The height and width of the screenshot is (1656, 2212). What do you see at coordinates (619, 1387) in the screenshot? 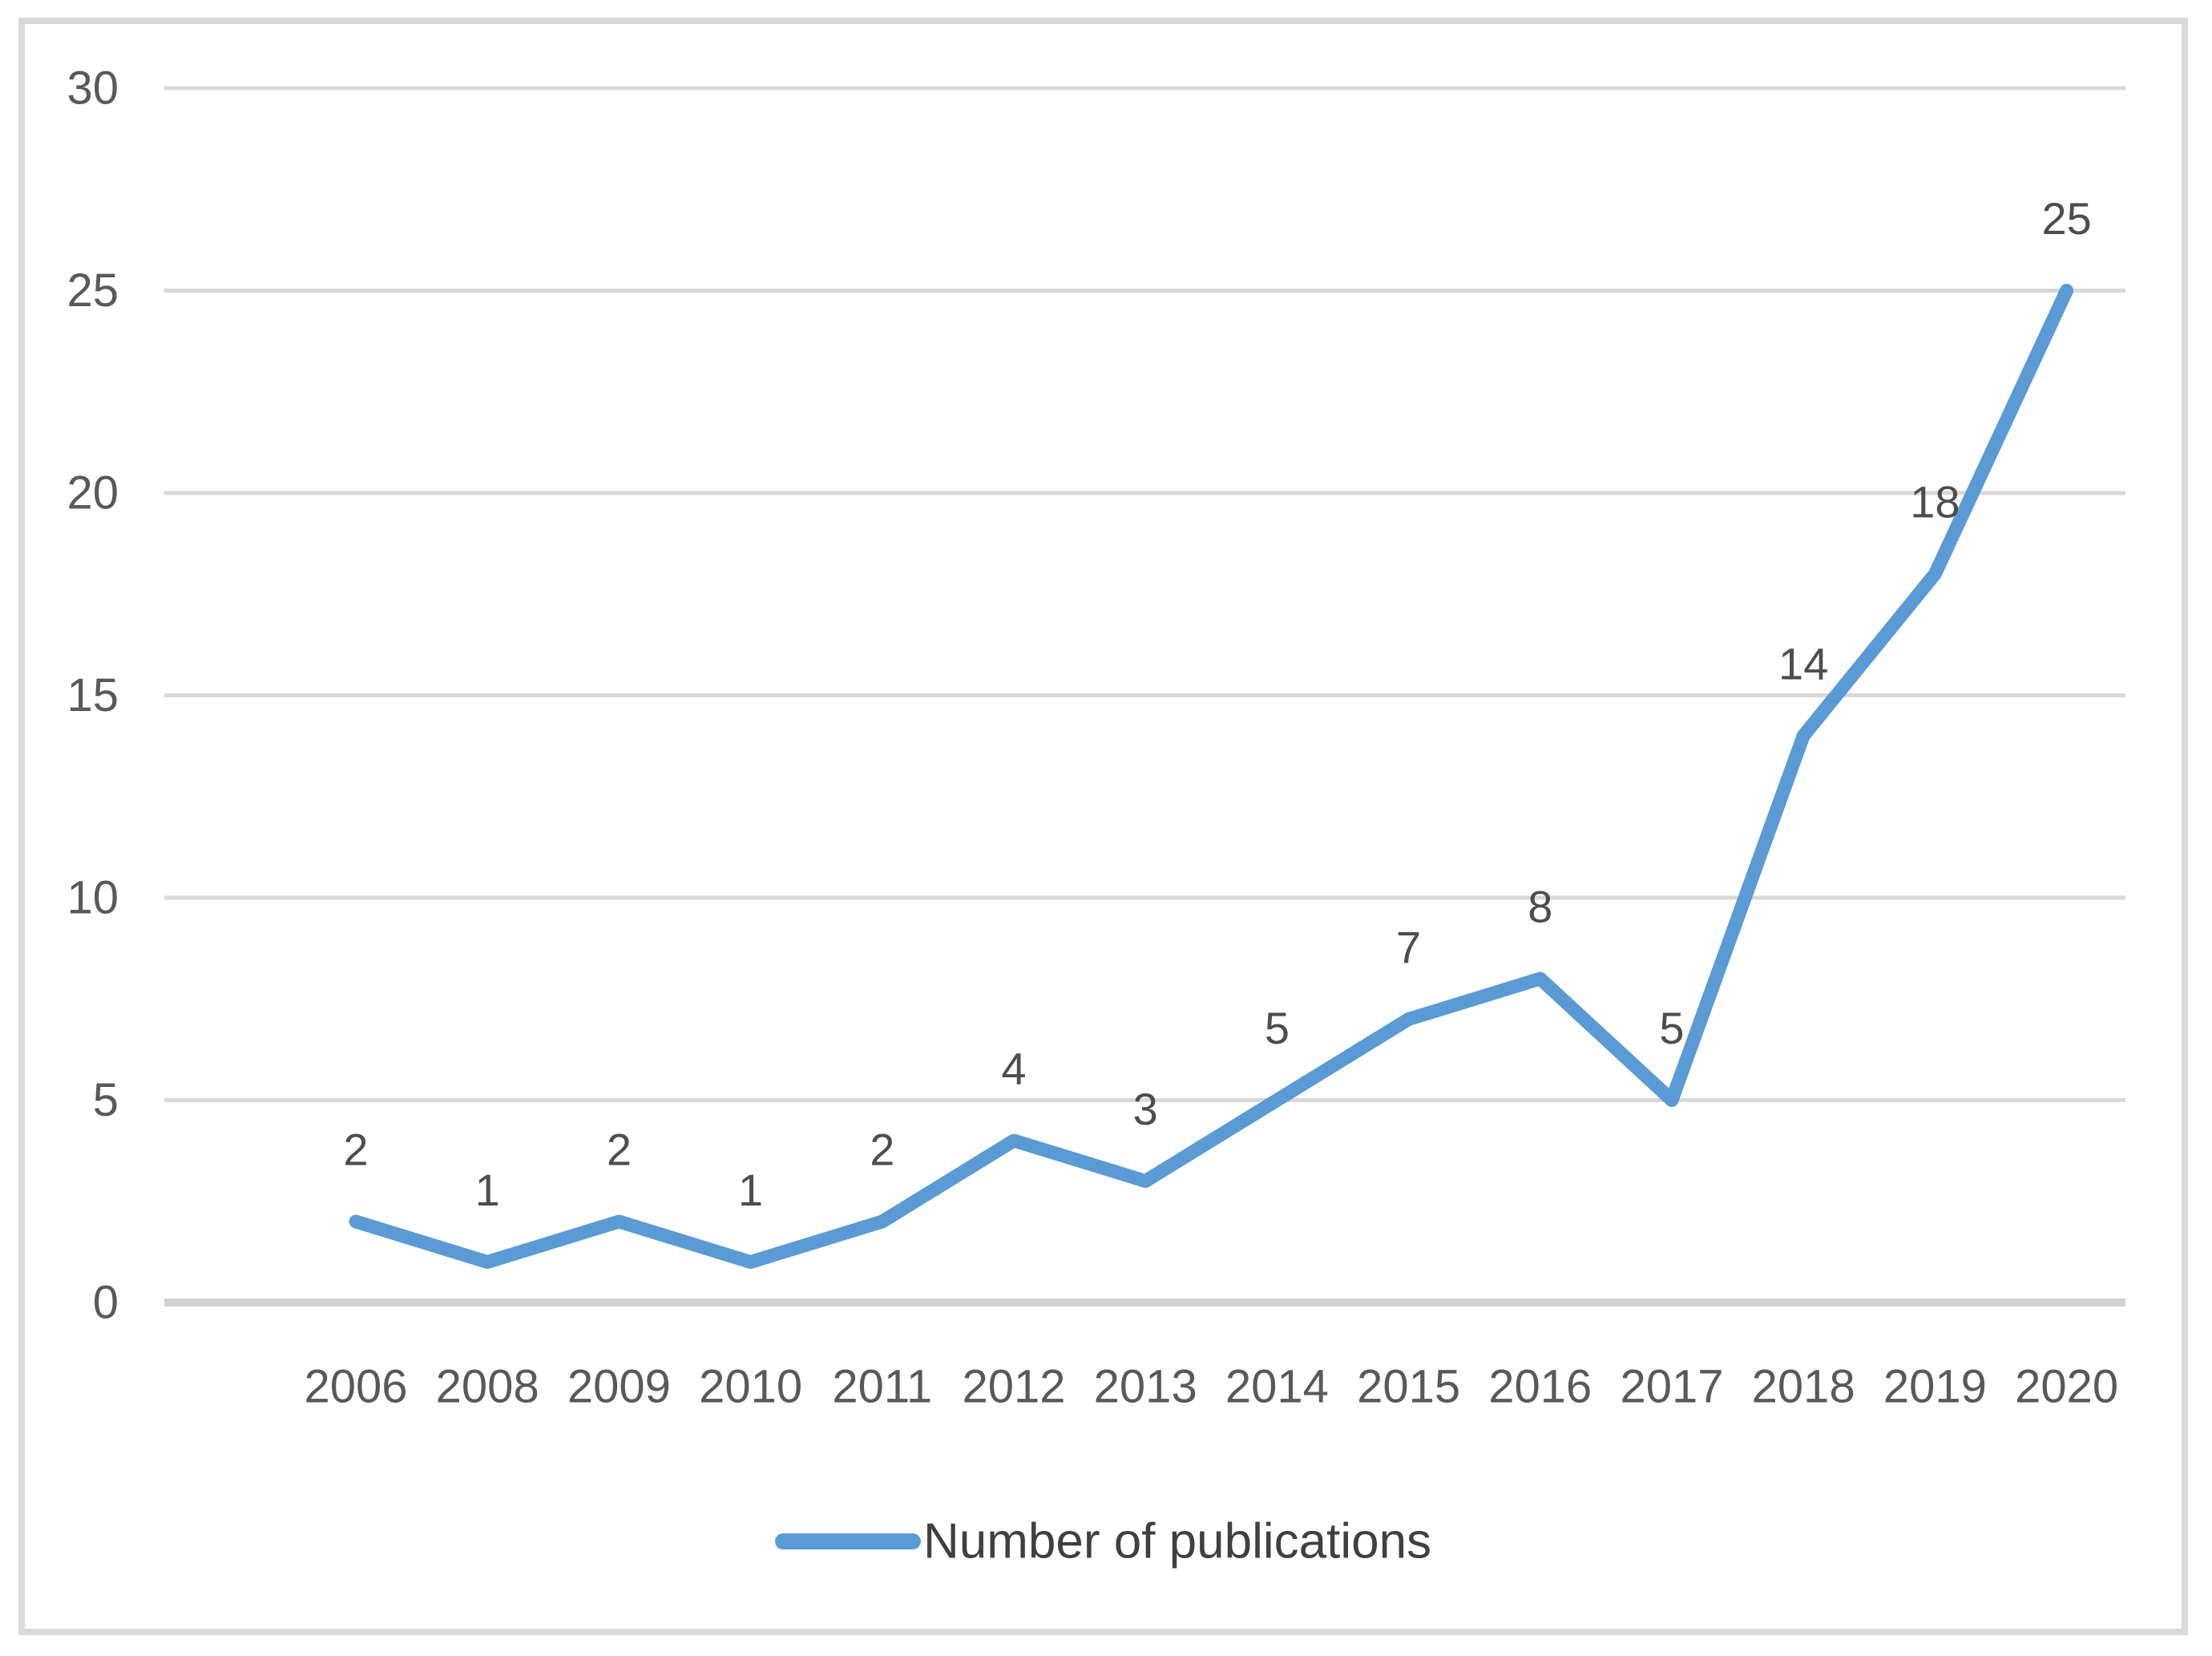
I see `x-tick-label-2009: 2009` at bounding box center [619, 1387].